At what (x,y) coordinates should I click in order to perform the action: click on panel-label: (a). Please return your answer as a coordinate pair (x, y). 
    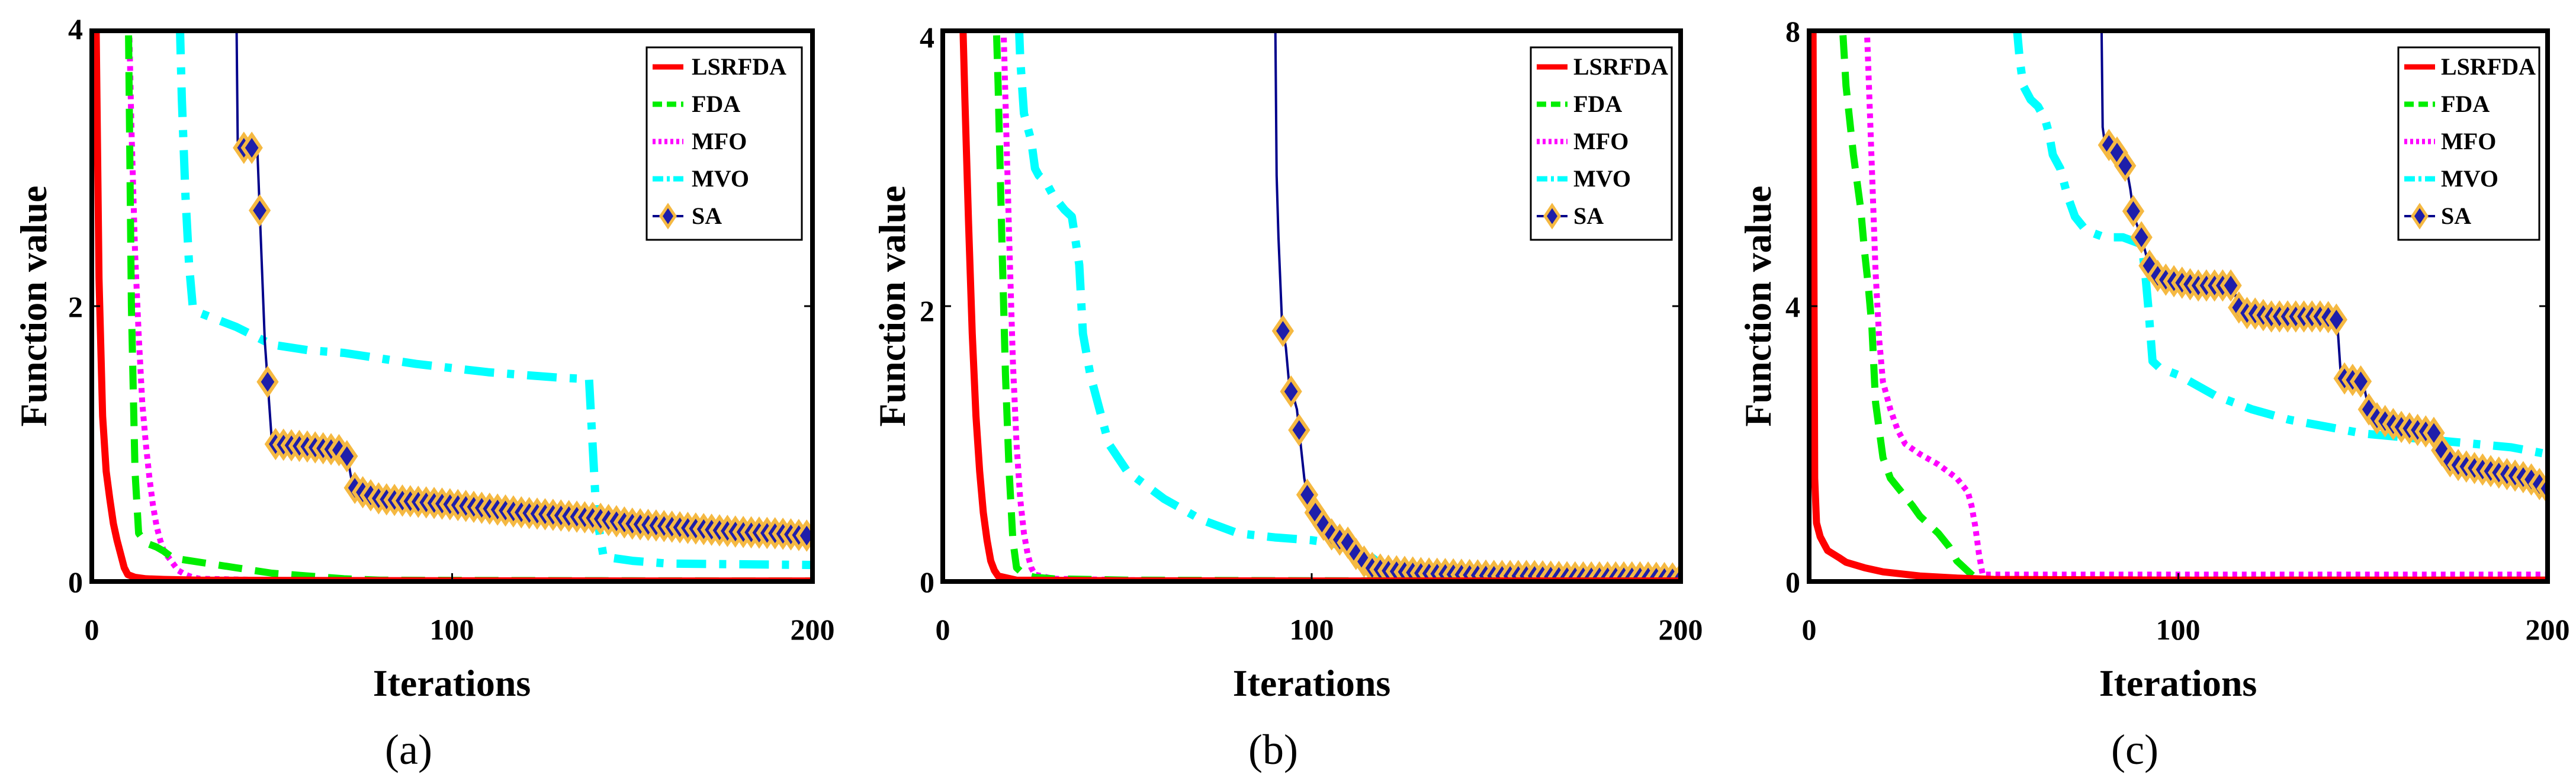
    Looking at the image, I should click on (408, 749).